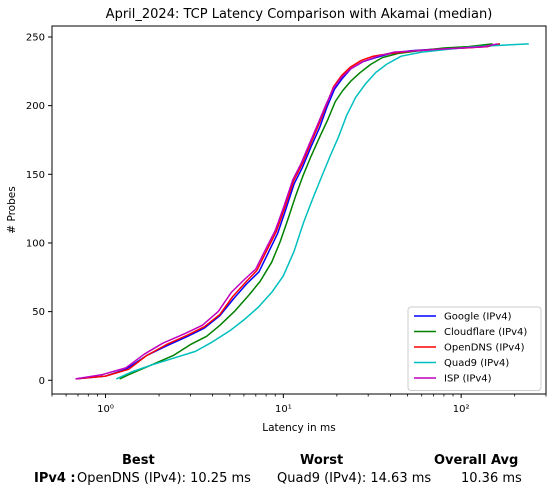  What do you see at coordinates (476, 460) in the screenshot?
I see `overall-avg-header: Overall Avg` at bounding box center [476, 460].